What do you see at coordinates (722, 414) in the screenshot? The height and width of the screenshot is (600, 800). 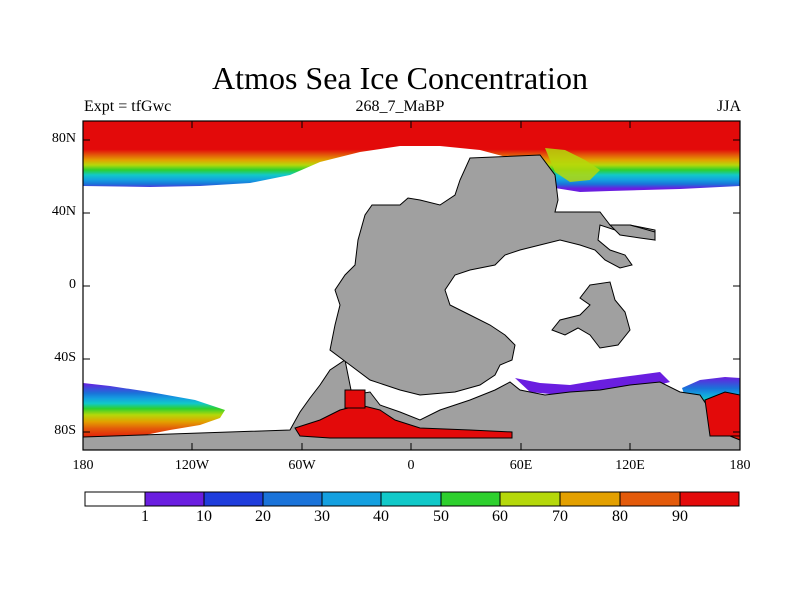 I see `antarctic-east-shelf` at bounding box center [722, 414].